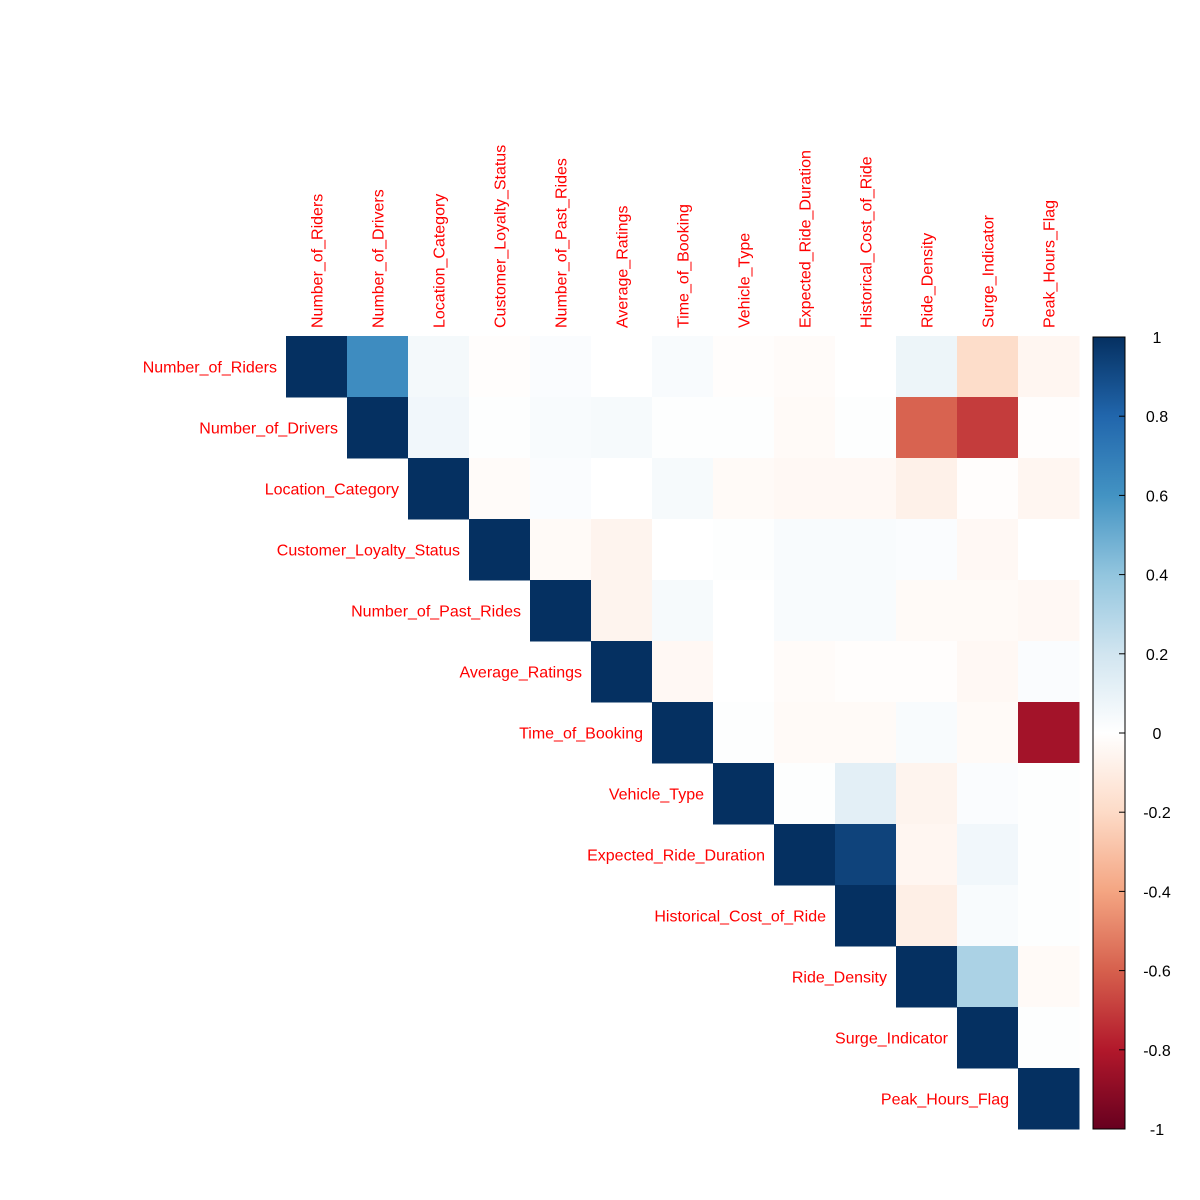 The height and width of the screenshot is (1200, 1200). I want to click on heatmap-cell-Peak_Hours_Flag-Peak_Hours_Flag, so click(1049, 1099).